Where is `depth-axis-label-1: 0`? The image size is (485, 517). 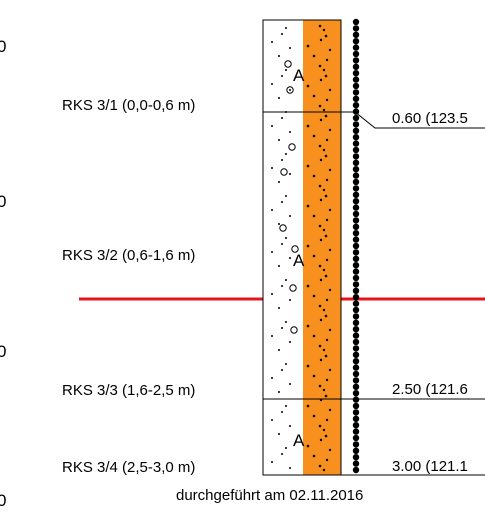 depth-axis-label-1: 0 is located at coordinates (3, 46).